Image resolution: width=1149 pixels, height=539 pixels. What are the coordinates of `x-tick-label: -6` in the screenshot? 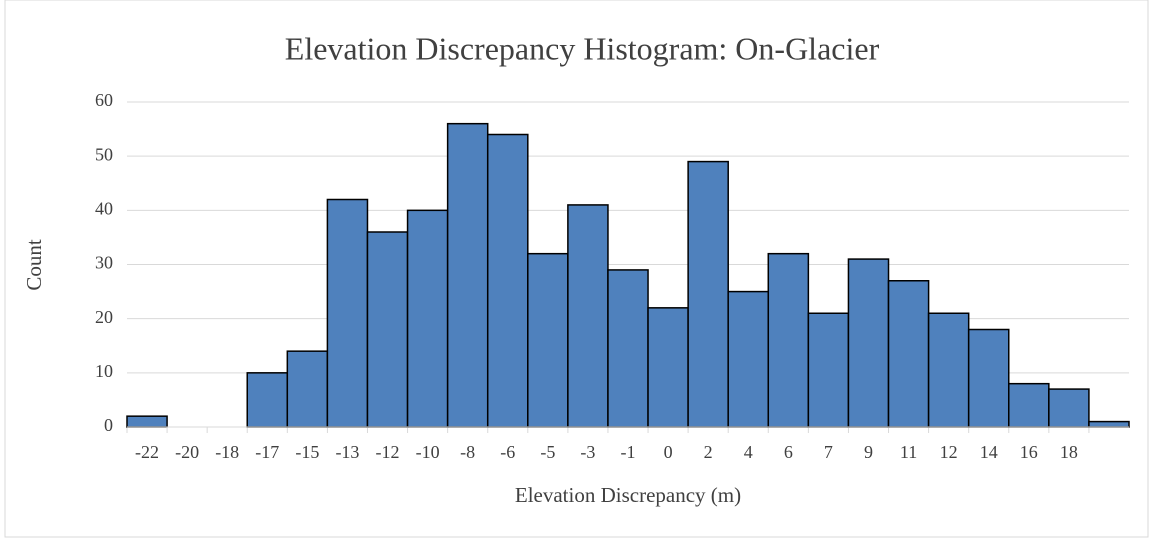 It's located at (507, 452).